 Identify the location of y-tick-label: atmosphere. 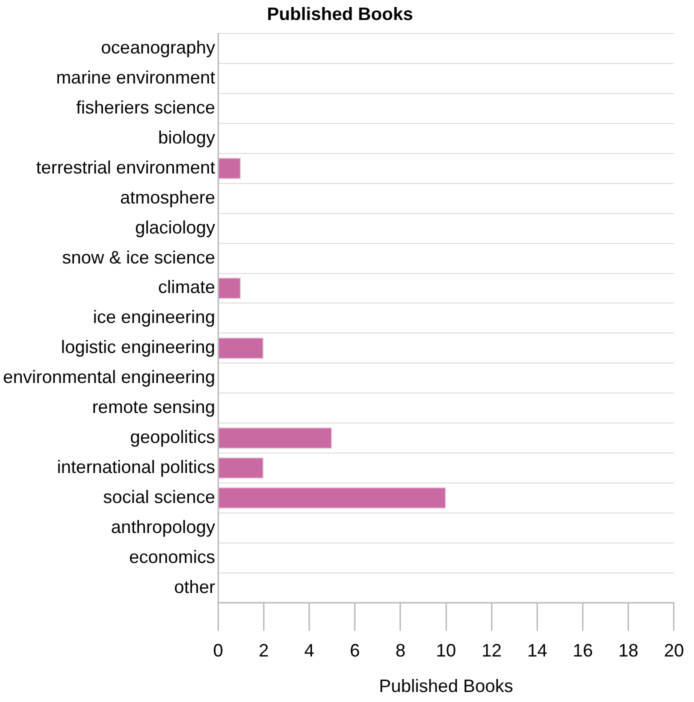
(168, 197).